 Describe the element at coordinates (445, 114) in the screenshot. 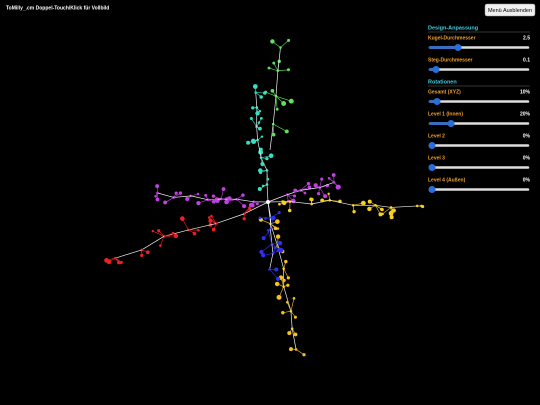

I see `control-label: Level 1 (Innen)` at that location.